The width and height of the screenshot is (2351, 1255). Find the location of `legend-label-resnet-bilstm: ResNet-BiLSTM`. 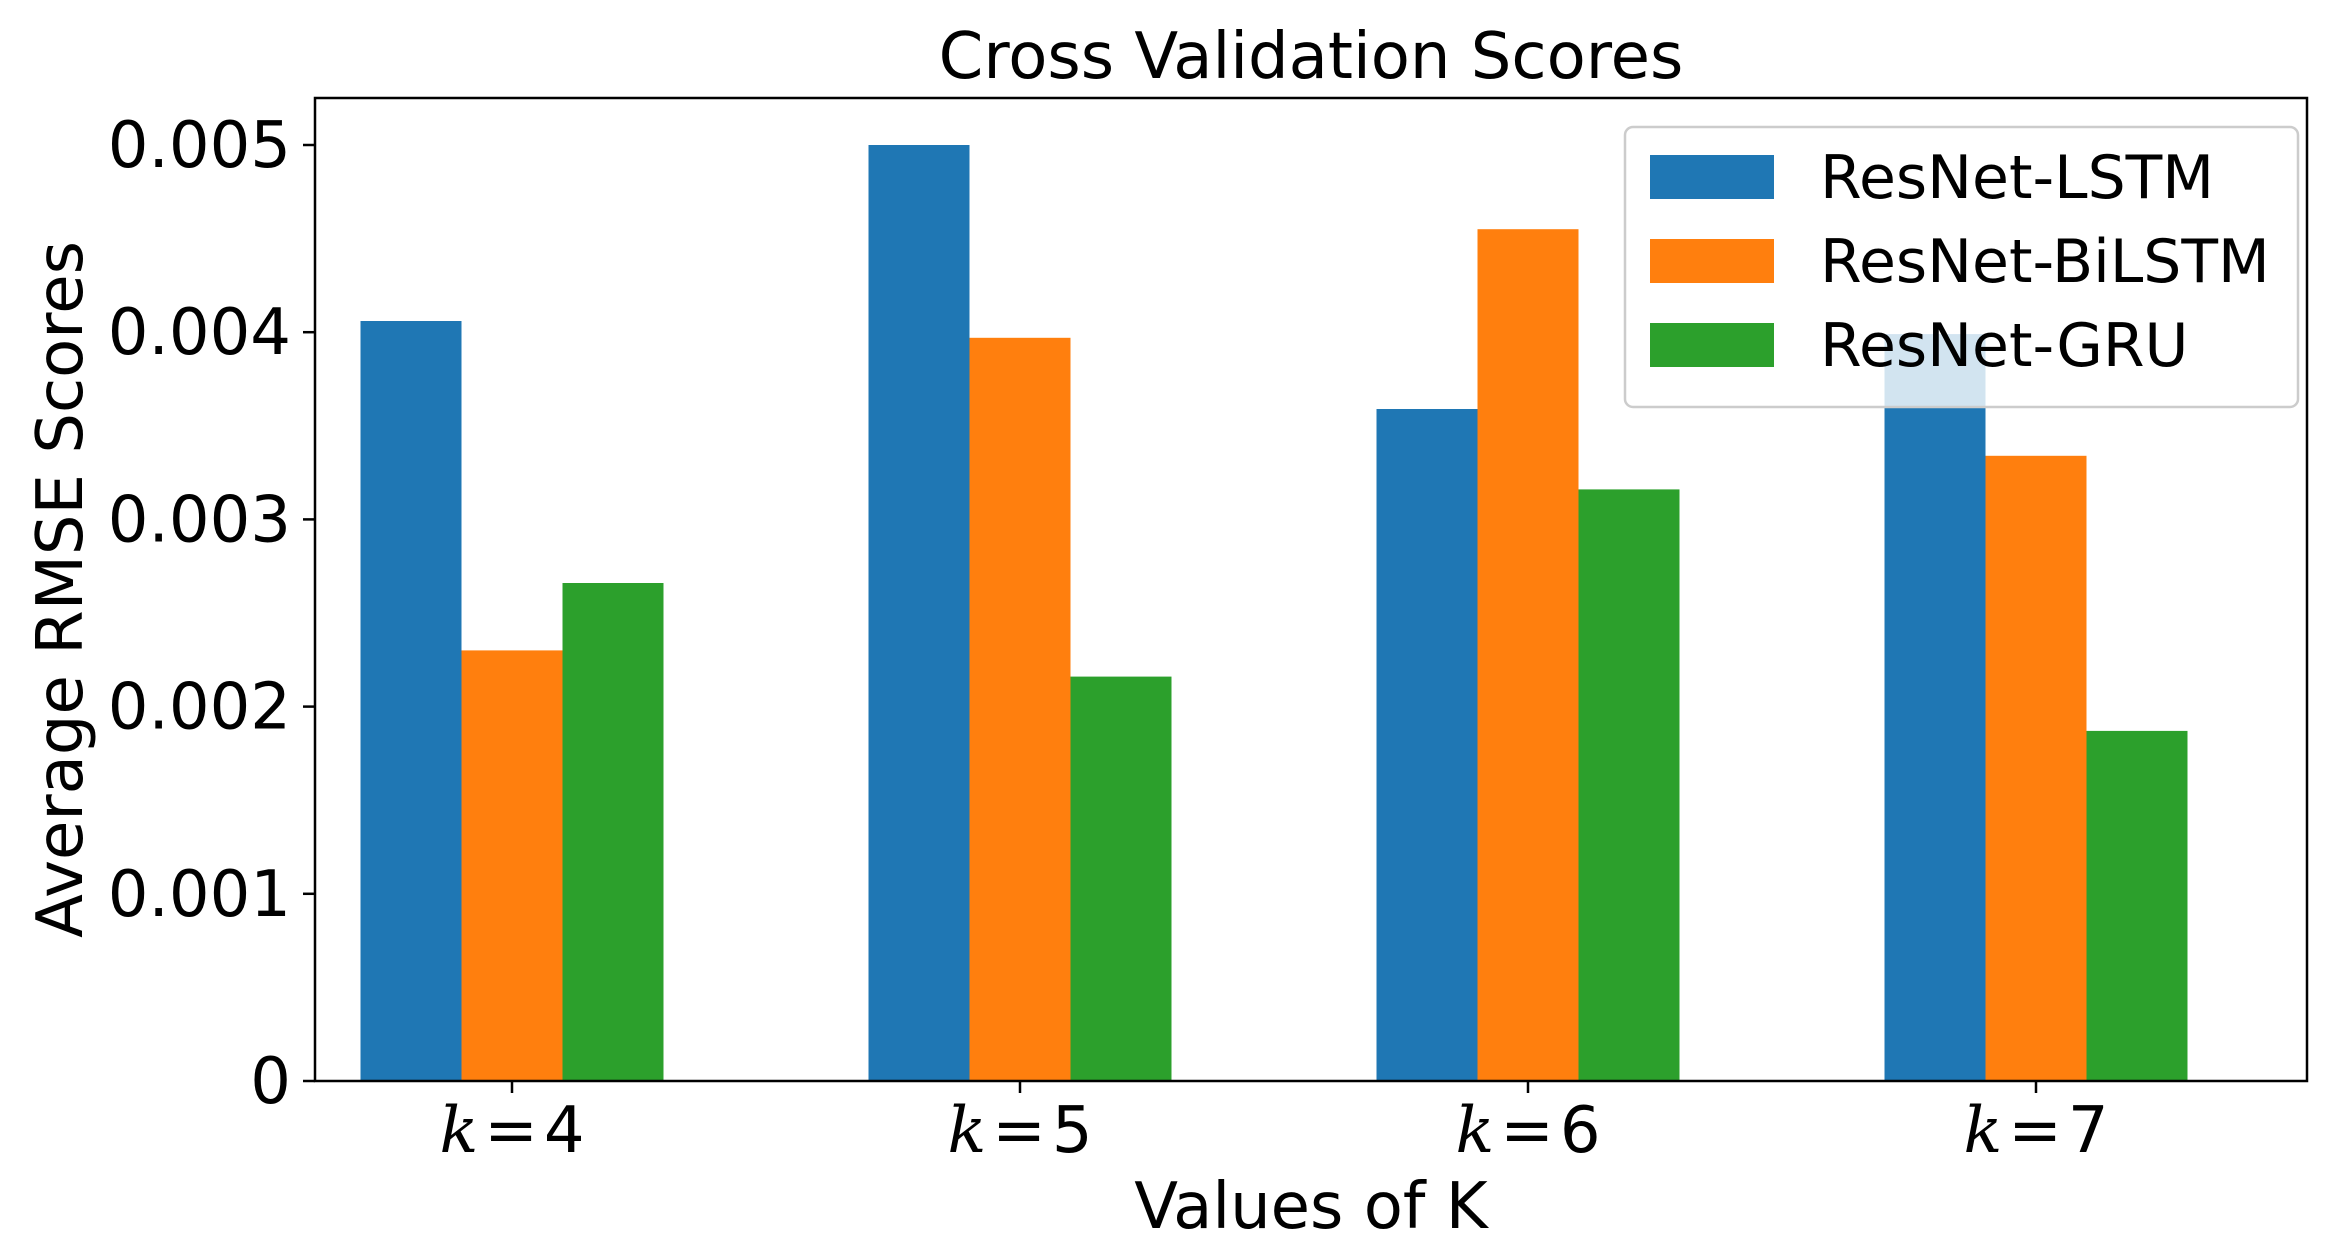

legend-label-resnet-bilstm: ResNet-BiLSTM is located at coordinates (2045, 262).